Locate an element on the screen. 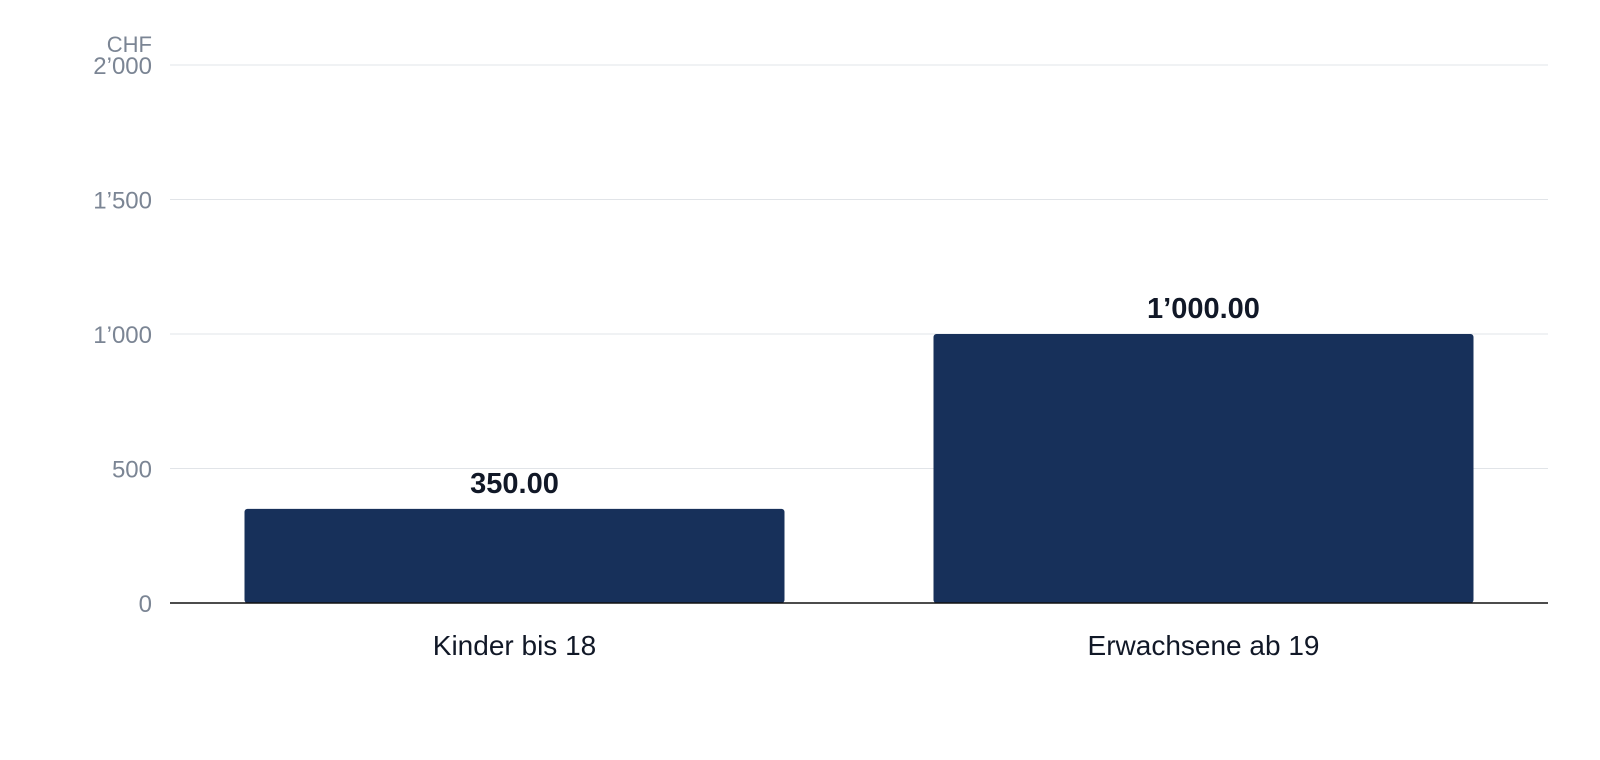 The image size is (1600, 760). data-labels: 350.00 1’000.00 is located at coordinates (865, 396).